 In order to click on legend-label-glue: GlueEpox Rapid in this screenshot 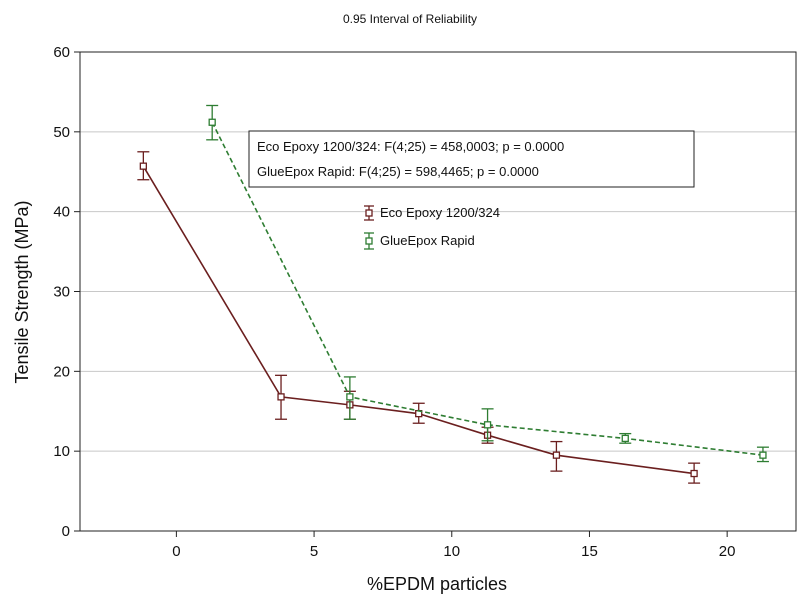, I will do `click(427, 240)`.